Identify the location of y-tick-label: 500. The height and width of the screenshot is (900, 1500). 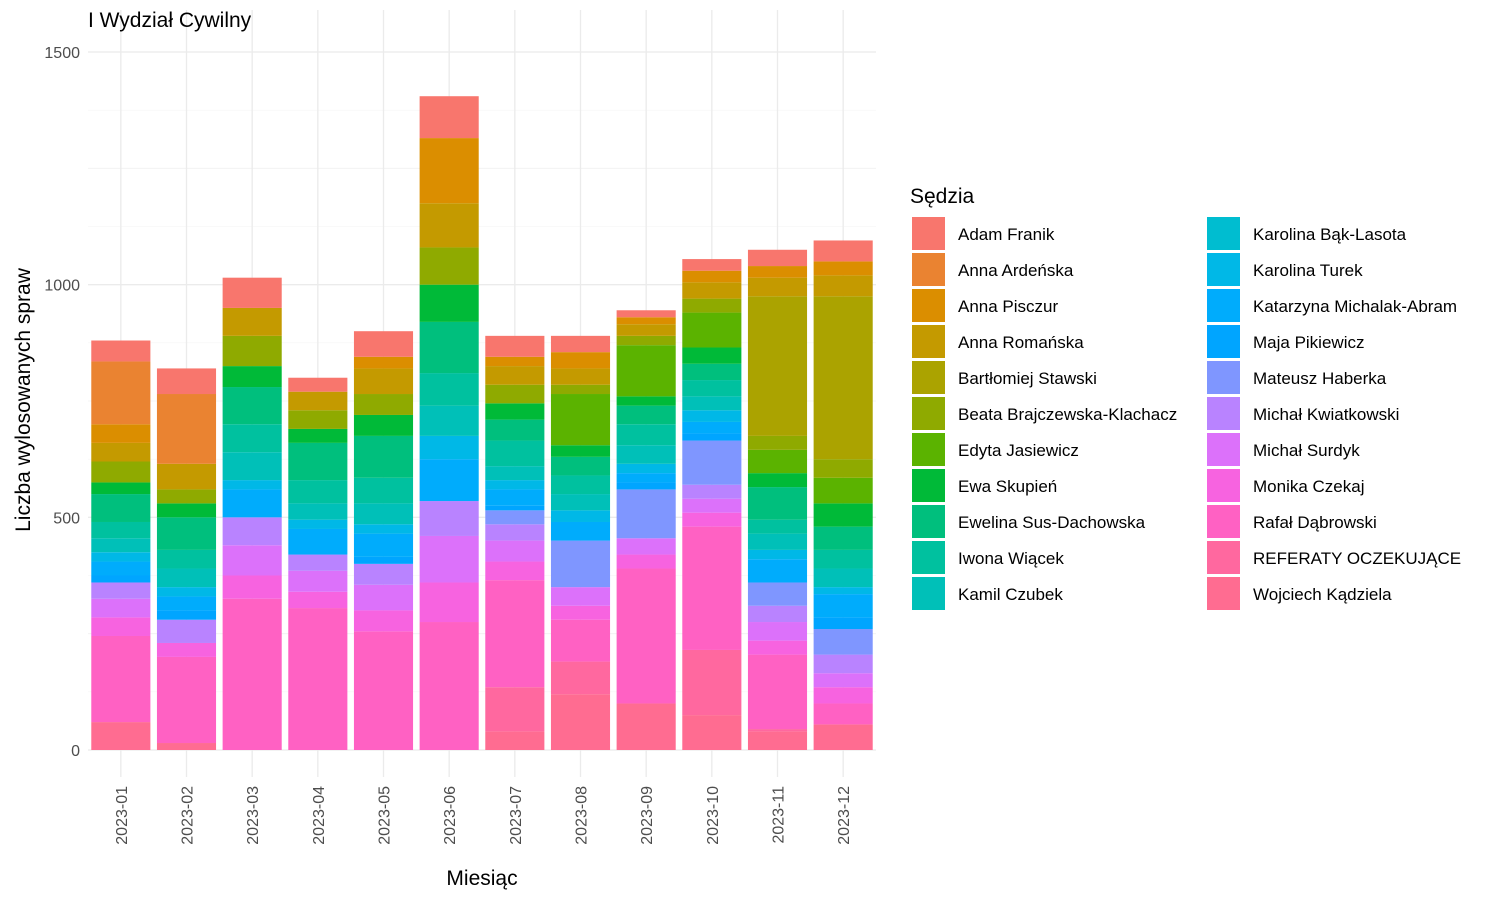
(66, 518).